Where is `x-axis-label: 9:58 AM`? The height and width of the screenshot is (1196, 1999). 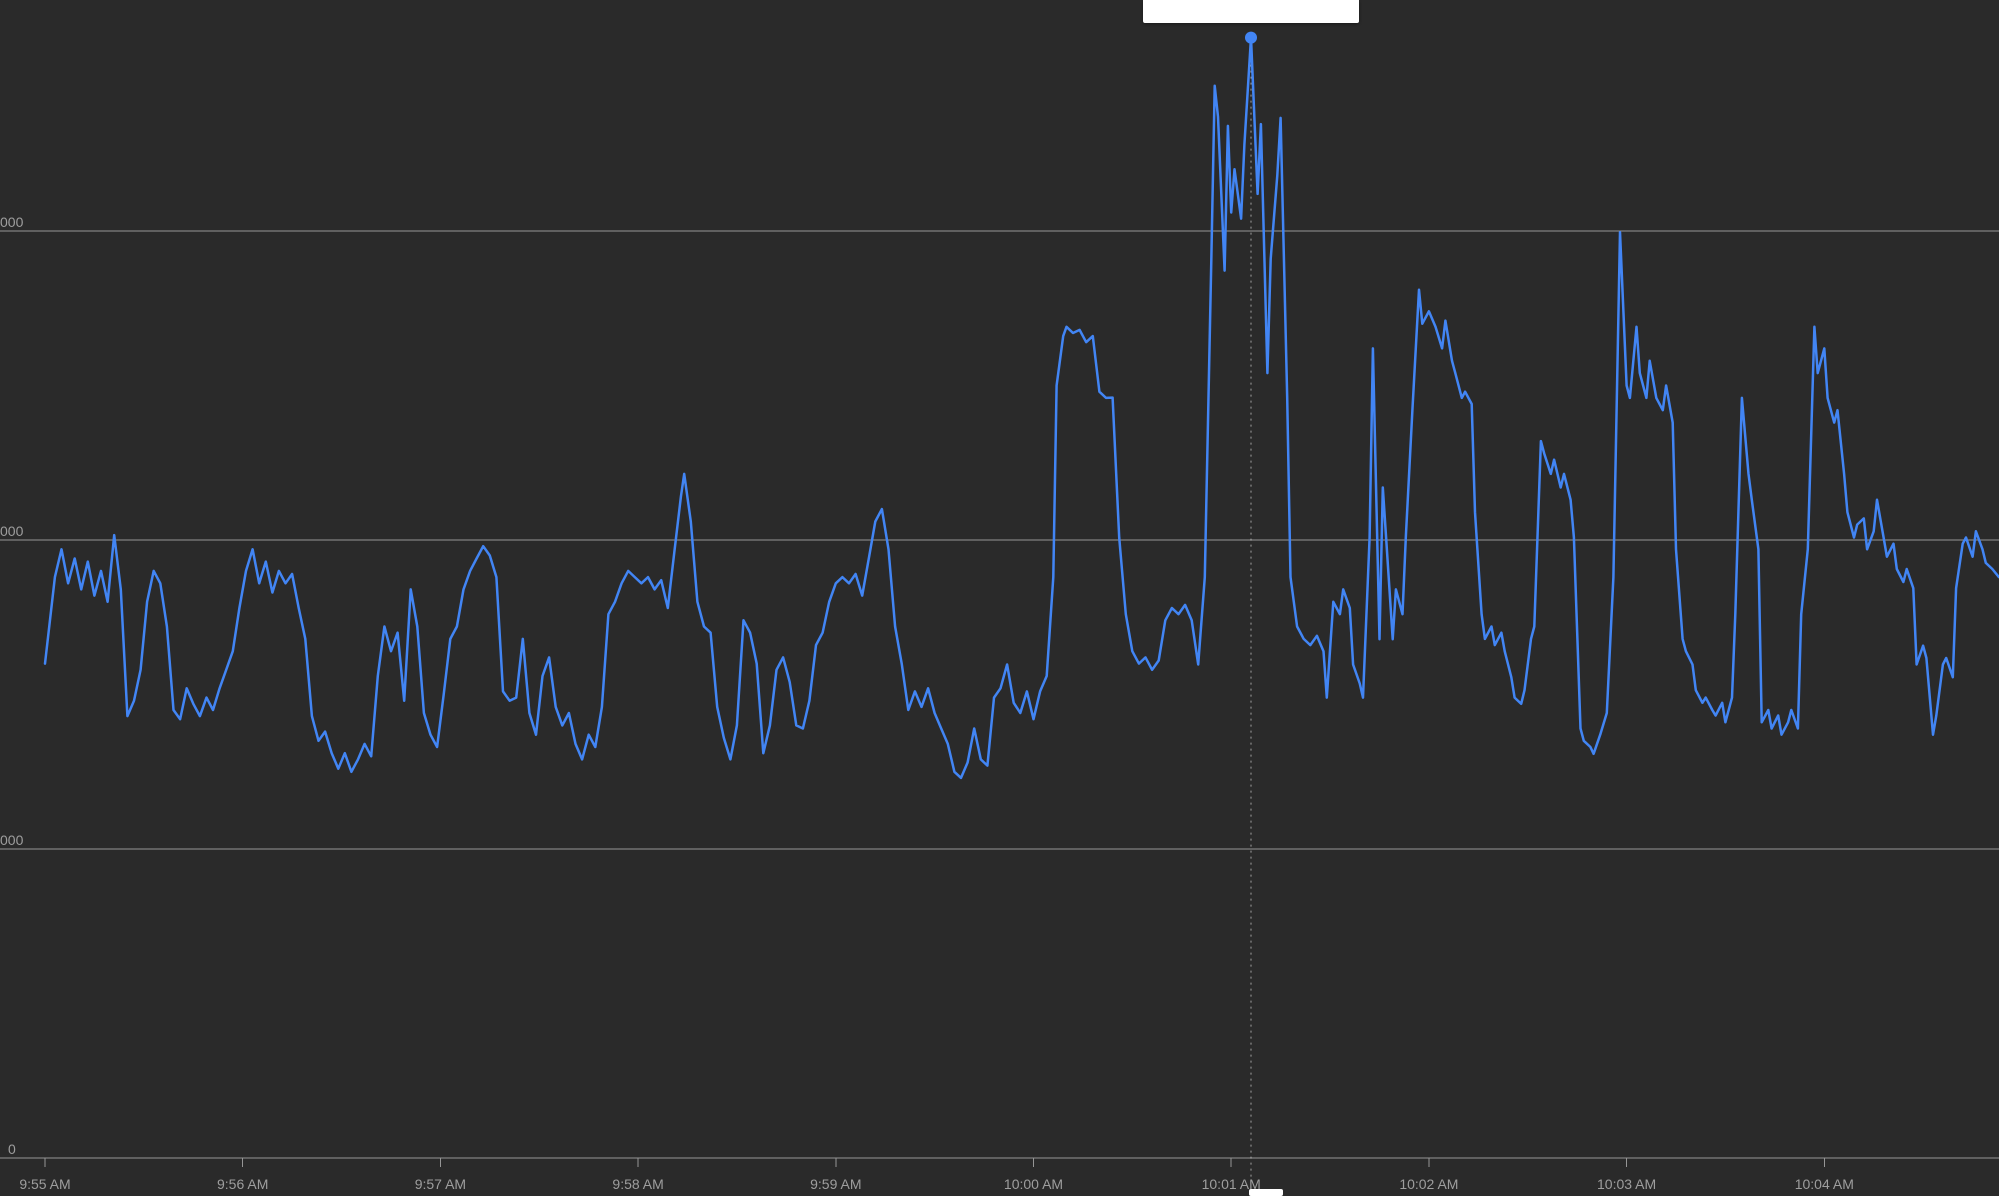 x-axis-label: 9:58 AM is located at coordinates (638, 1184).